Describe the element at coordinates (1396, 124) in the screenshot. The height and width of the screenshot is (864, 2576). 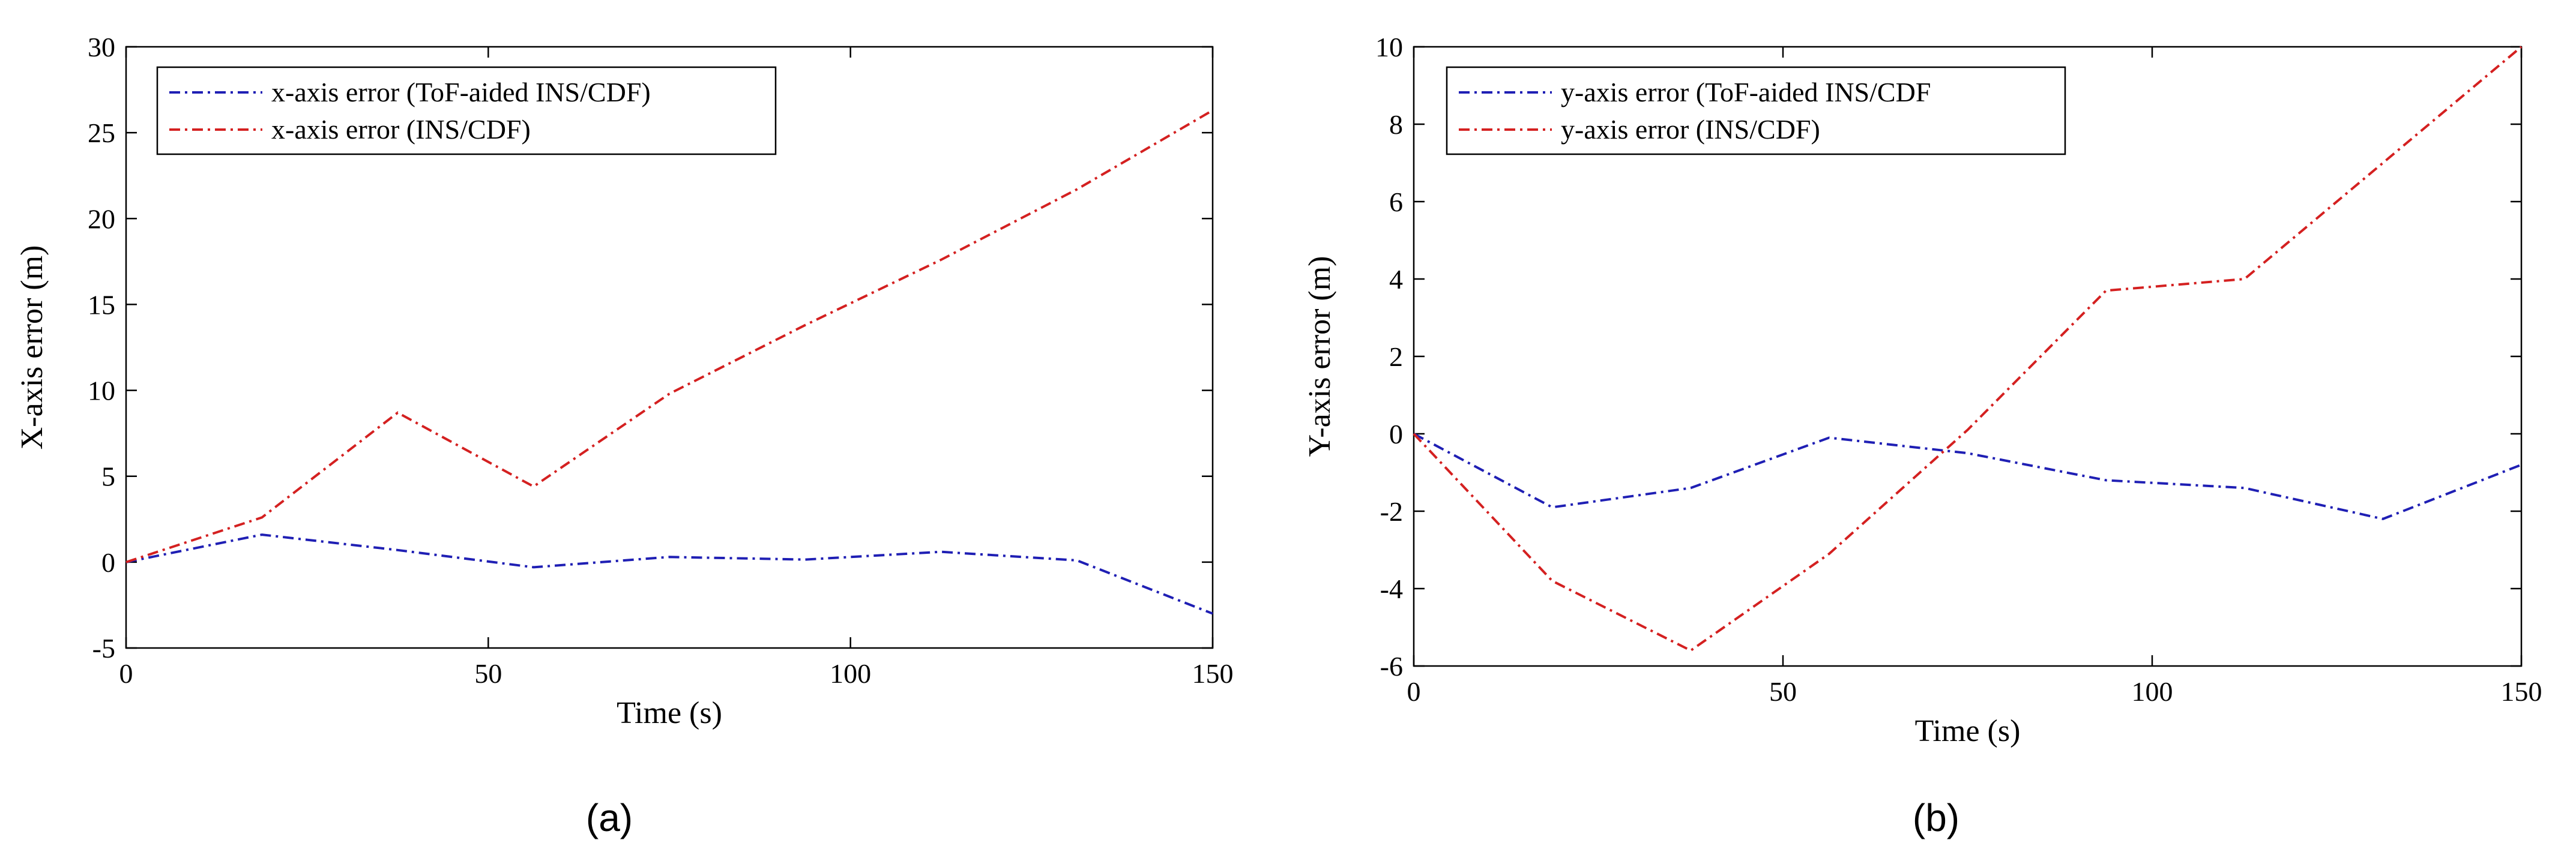
I see `y-tick-label: 8` at that location.